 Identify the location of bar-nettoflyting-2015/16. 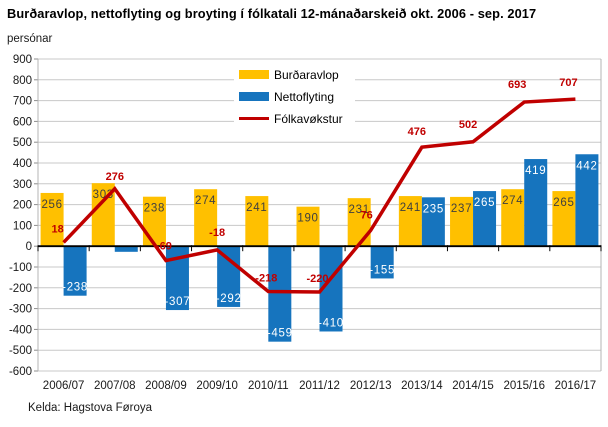
(536, 203).